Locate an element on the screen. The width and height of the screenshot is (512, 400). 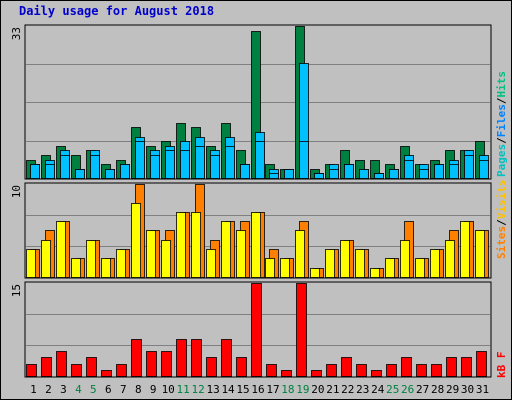
legend-item-kb-f: kB F is located at coordinates (501, 365).